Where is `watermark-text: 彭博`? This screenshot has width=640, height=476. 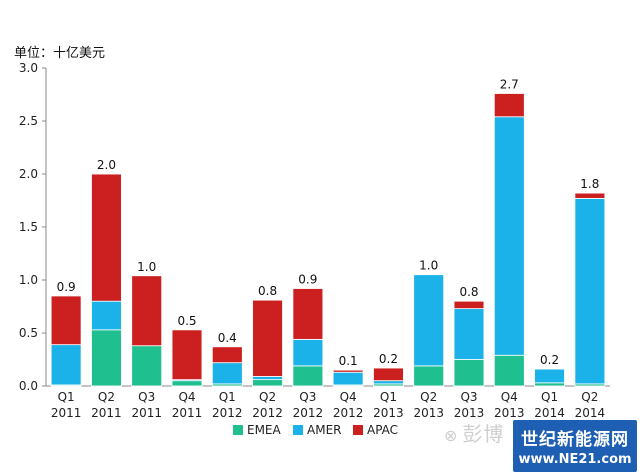
watermark-text: 彭博 is located at coordinates (483, 434).